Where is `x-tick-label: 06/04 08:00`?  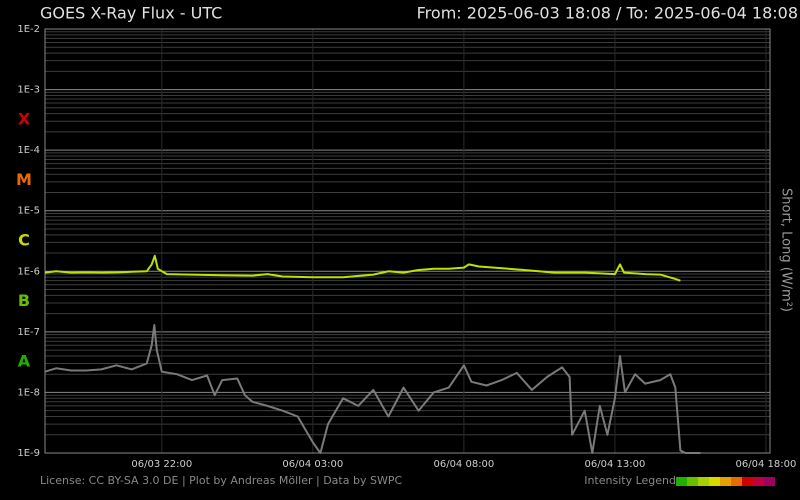
x-tick-label: 06/04 08:00 is located at coordinates (463, 464).